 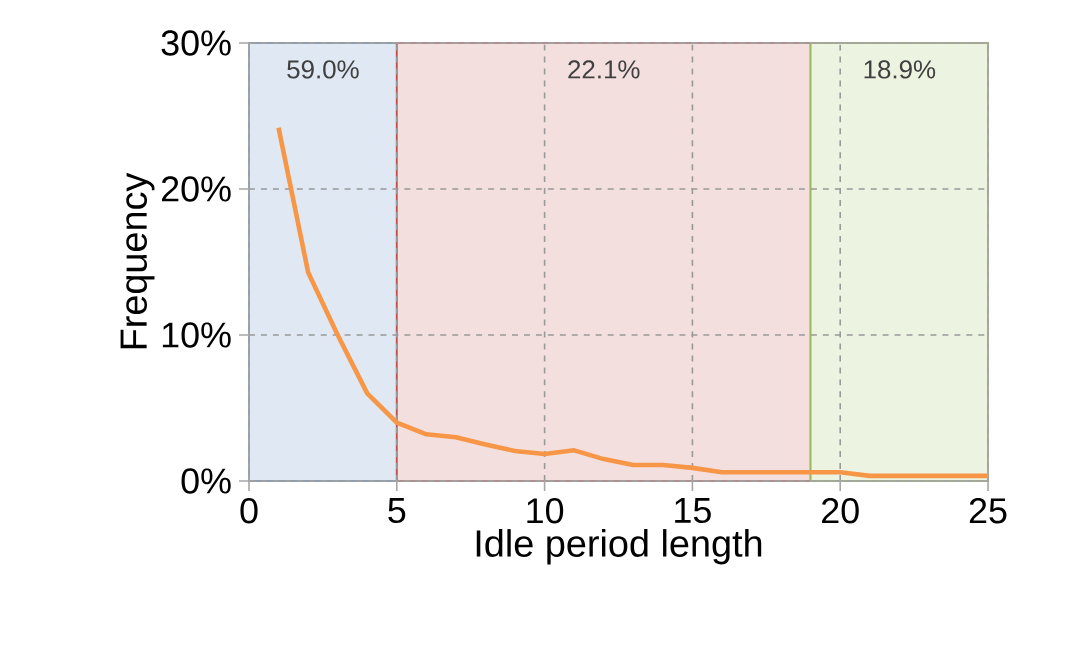 I want to click on x-tick-label: 0, so click(x=249, y=511).